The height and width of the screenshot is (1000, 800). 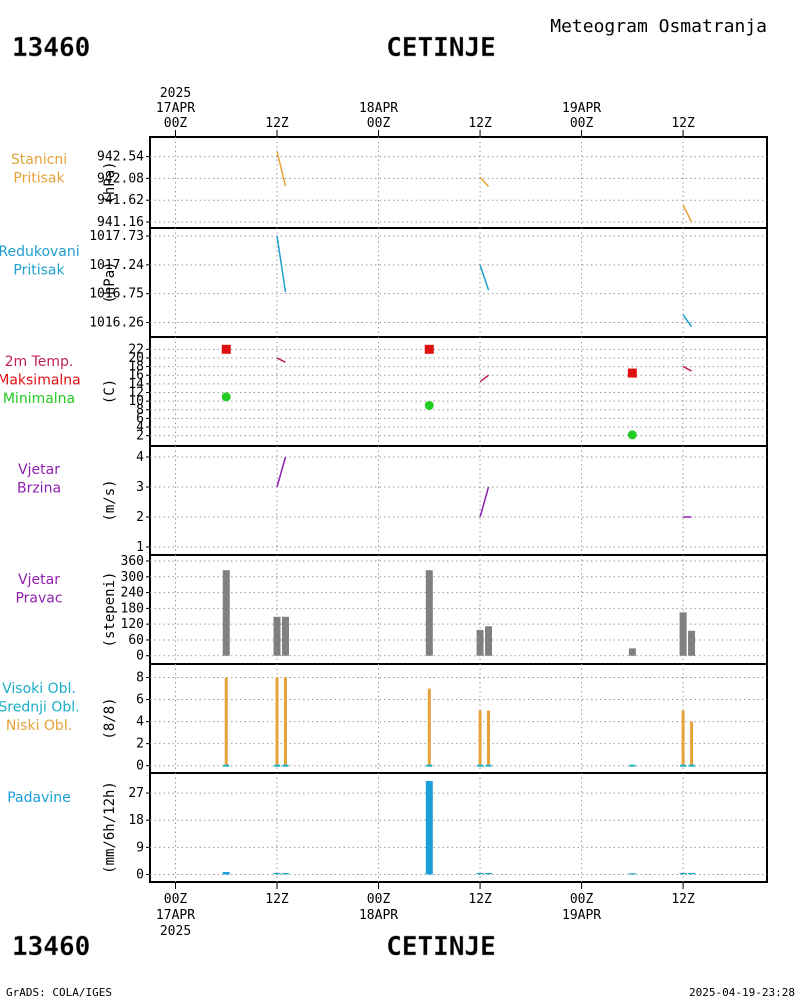 What do you see at coordinates (175, 931) in the screenshot?
I see `time-label: 2025` at bounding box center [175, 931].